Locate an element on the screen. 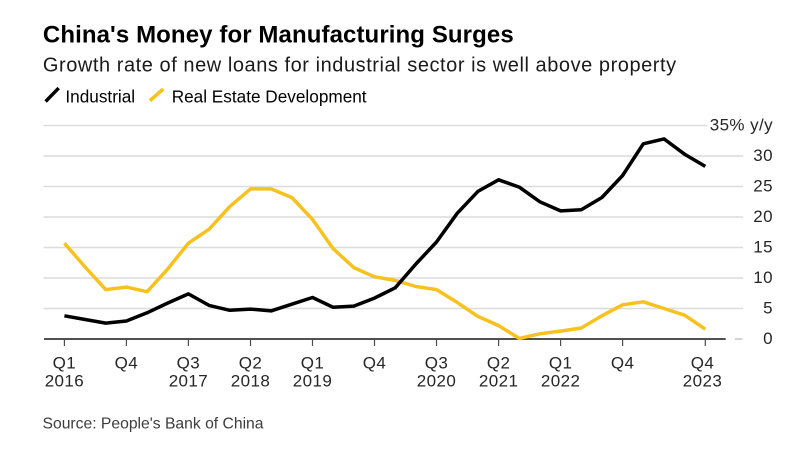  svg-text: 0 is located at coordinates (768, 338).